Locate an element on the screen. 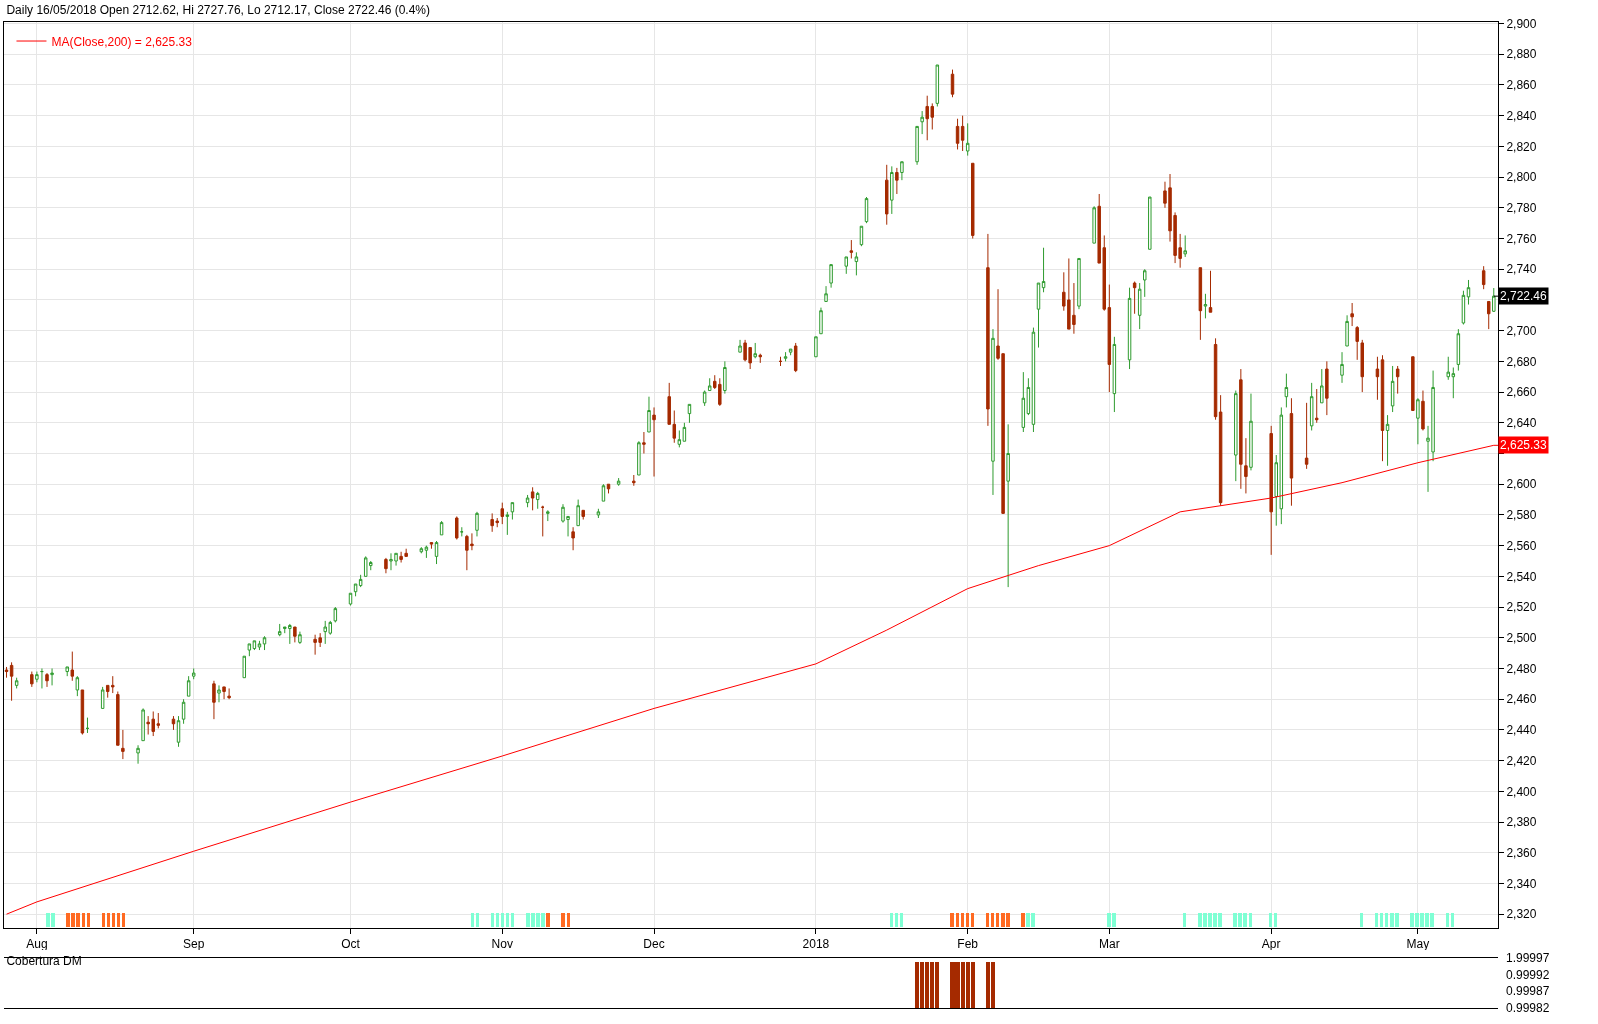 Image resolution: width=1598 pixels, height=1024 pixels. y-tick-label: 2,880 is located at coordinates (1521, 54).